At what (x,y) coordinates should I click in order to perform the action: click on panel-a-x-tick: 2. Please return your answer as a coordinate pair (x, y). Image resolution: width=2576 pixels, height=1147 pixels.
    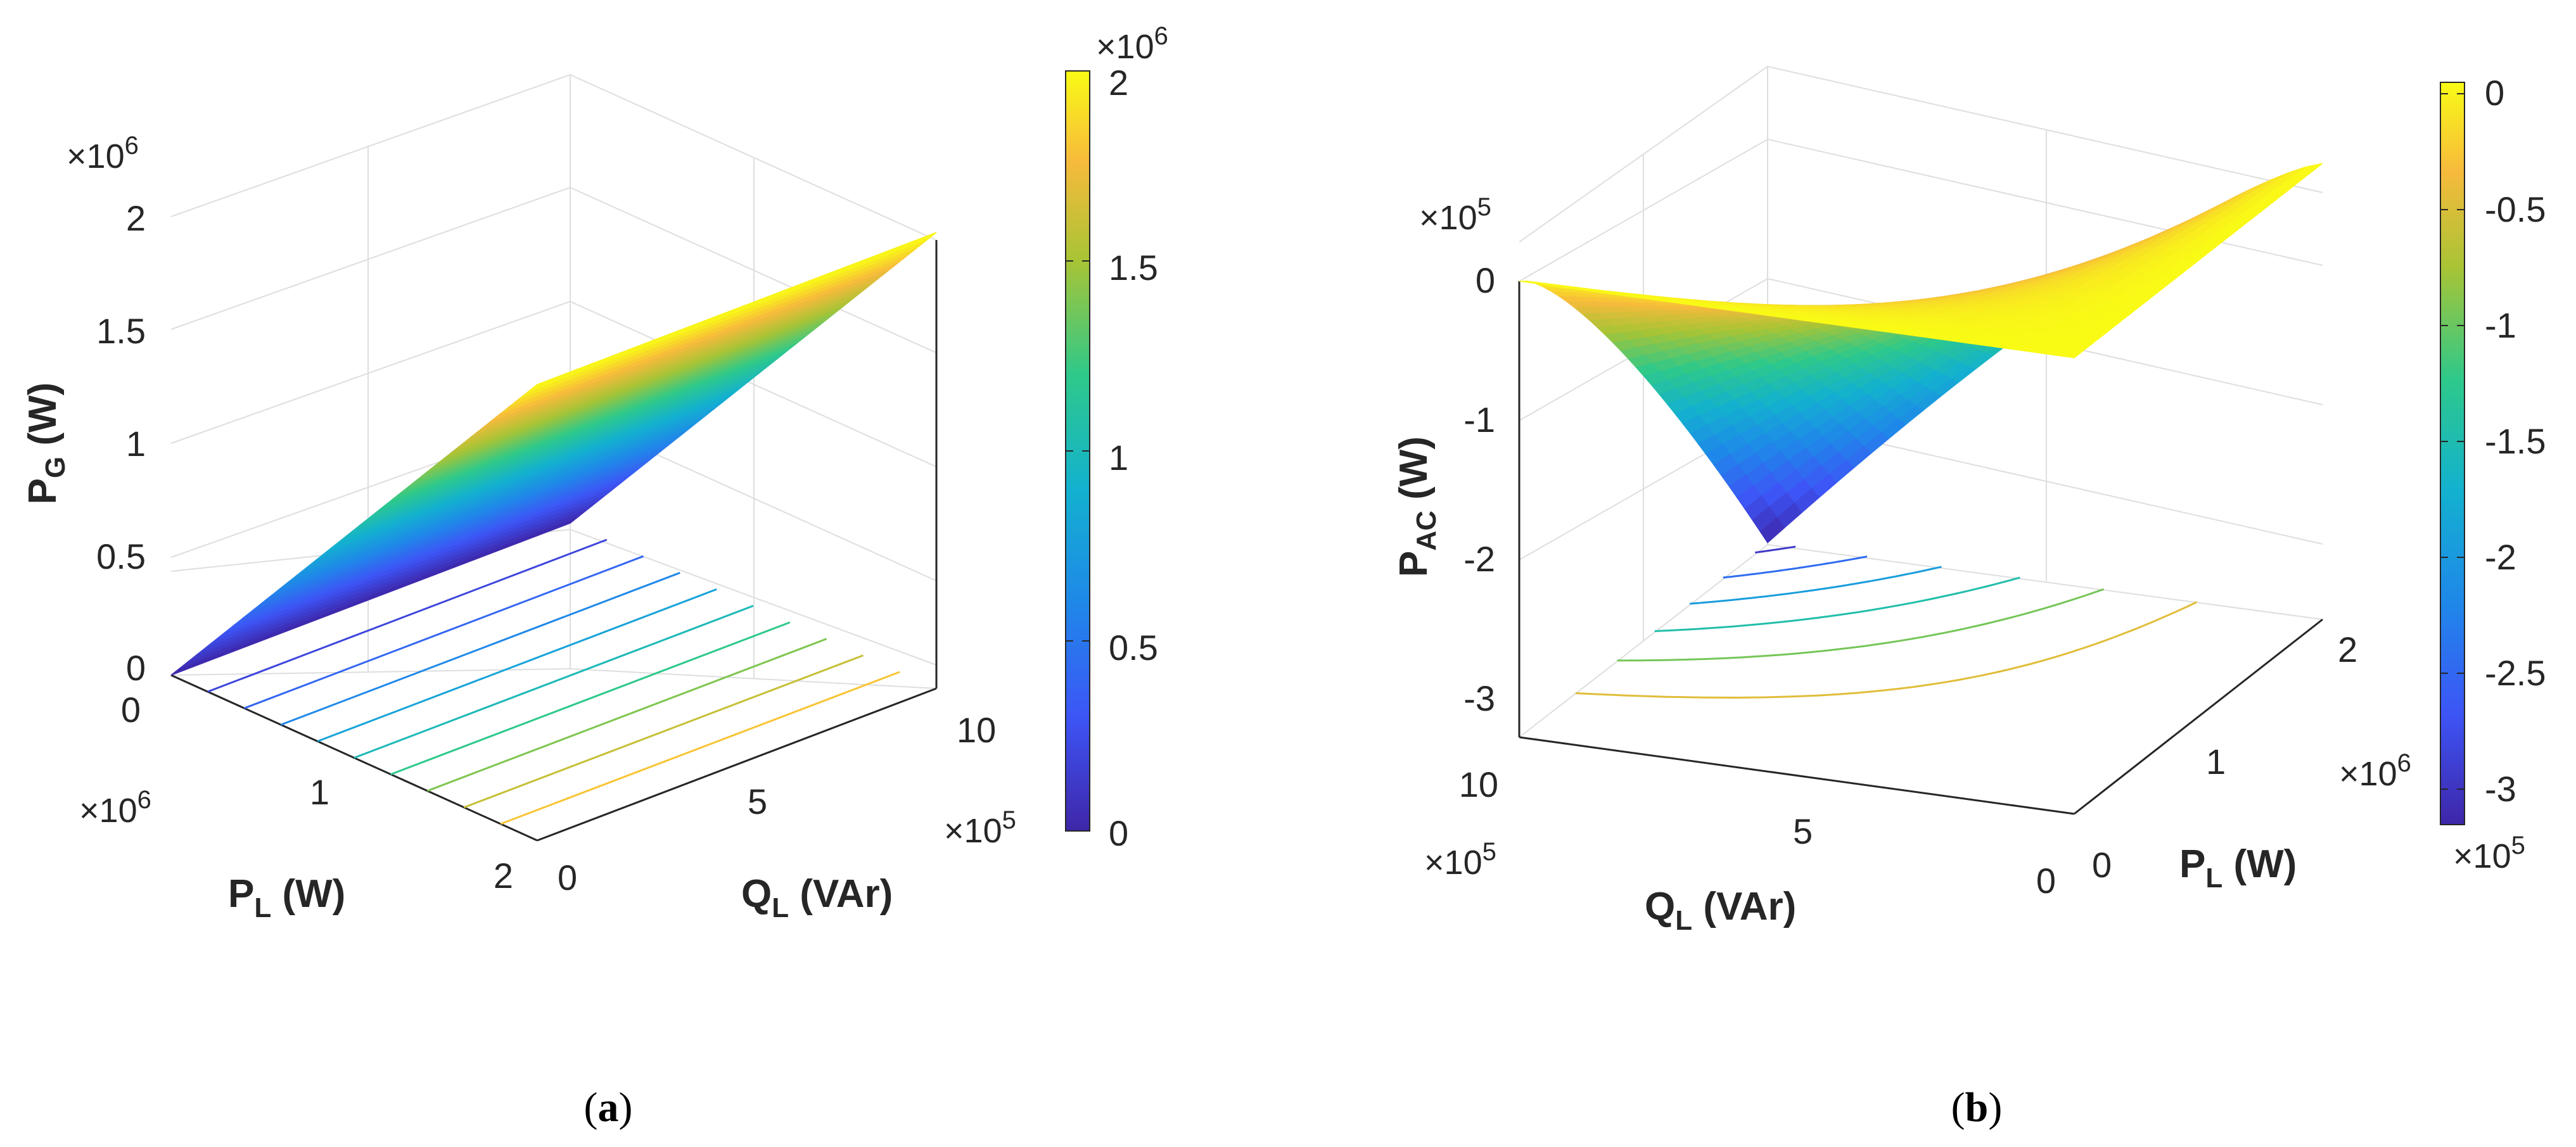
    Looking at the image, I should click on (503, 876).